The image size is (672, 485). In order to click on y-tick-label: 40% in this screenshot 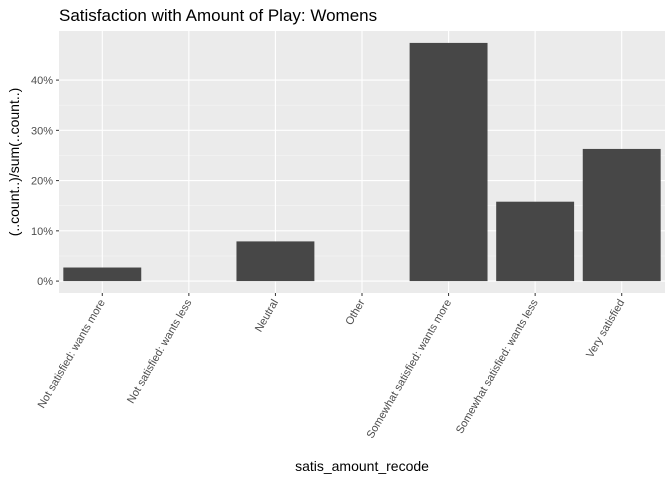, I will do `click(42, 81)`.